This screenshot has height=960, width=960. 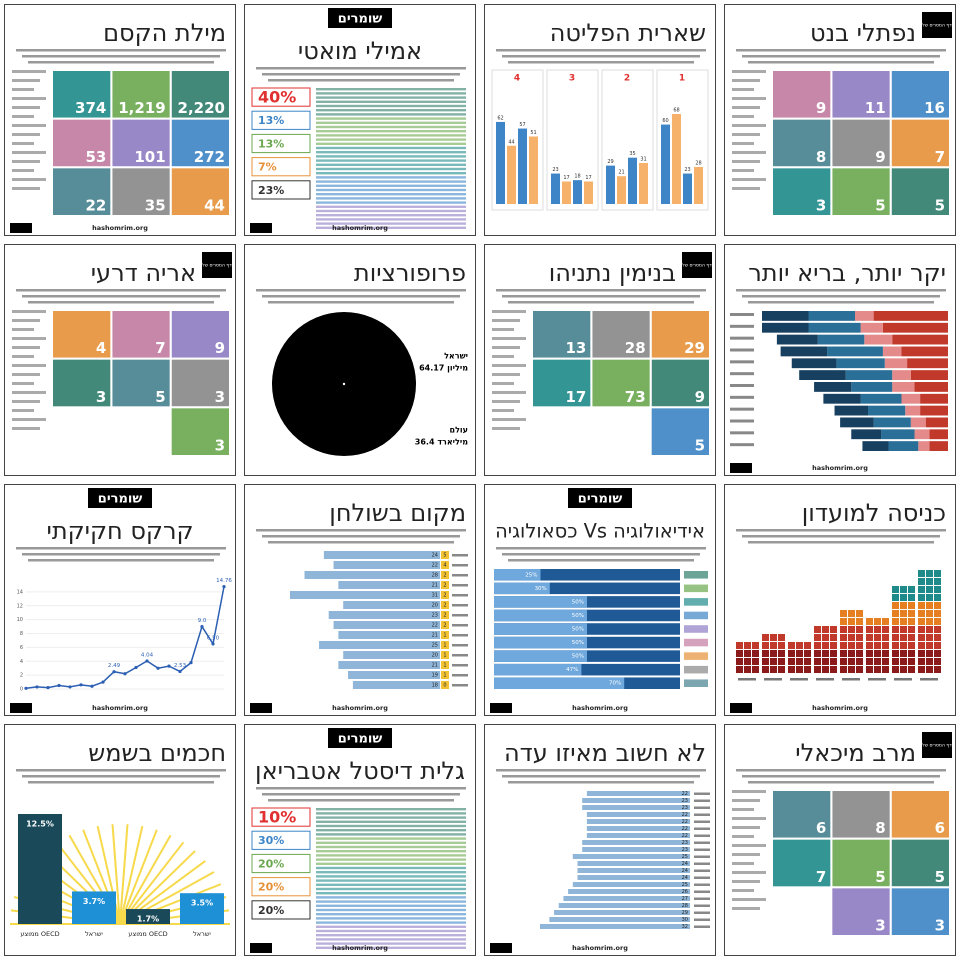 I want to click on bar-value: 70%, so click(x=615, y=684).